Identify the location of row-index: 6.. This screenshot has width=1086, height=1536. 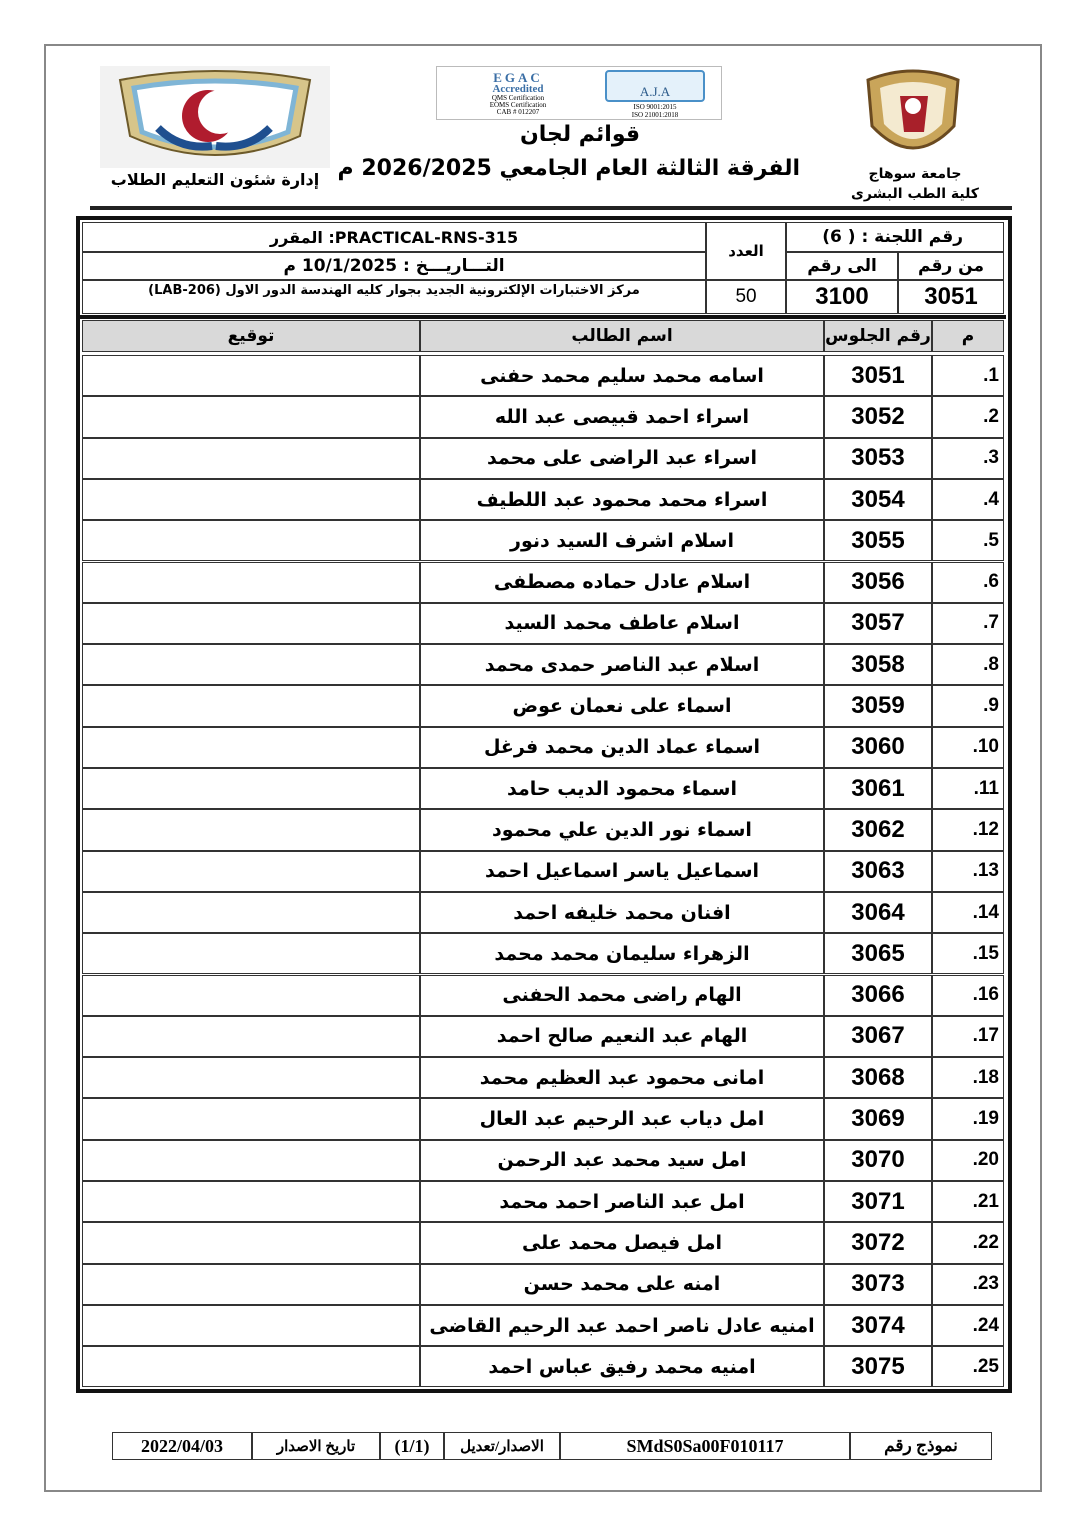
(968, 582).